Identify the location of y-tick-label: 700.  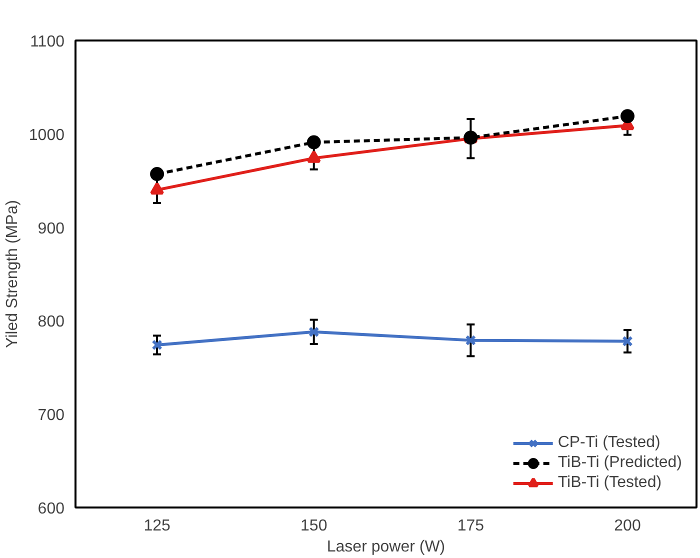
(51, 415).